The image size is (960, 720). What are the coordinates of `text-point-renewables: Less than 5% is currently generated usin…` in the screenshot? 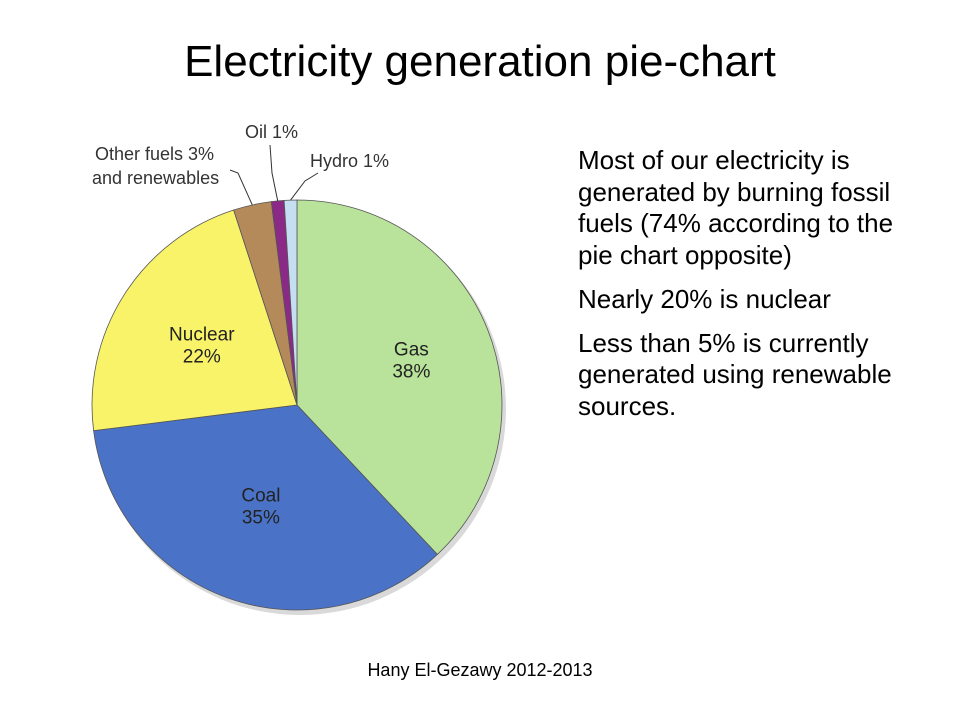 It's located at (735, 374).